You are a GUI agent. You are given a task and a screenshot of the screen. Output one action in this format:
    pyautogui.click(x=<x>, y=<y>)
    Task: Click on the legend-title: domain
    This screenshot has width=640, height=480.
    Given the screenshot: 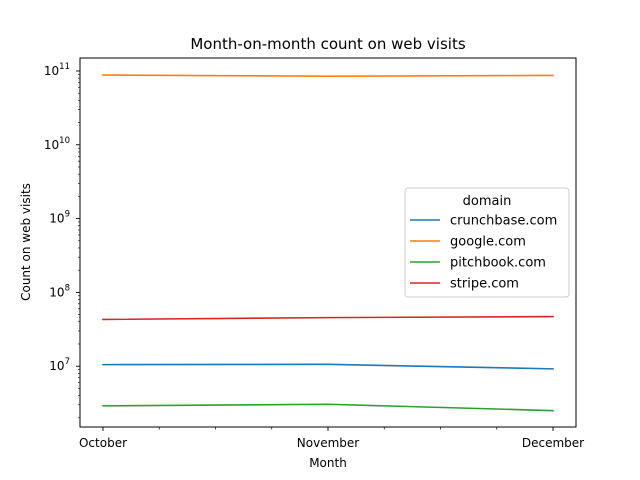 What is the action you would take?
    pyautogui.click(x=487, y=201)
    